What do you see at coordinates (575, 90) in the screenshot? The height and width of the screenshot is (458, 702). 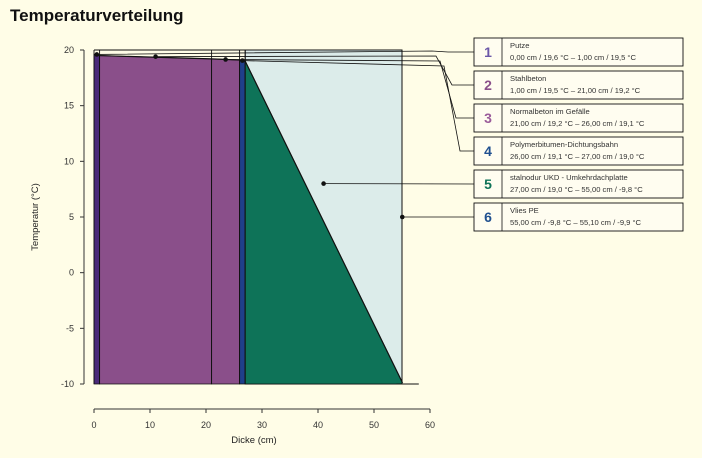 I see `legend-layer-range: 1,00 cm / 19,5 °C – 21,00 cm / 19,2 °C` at bounding box center [575, 90].